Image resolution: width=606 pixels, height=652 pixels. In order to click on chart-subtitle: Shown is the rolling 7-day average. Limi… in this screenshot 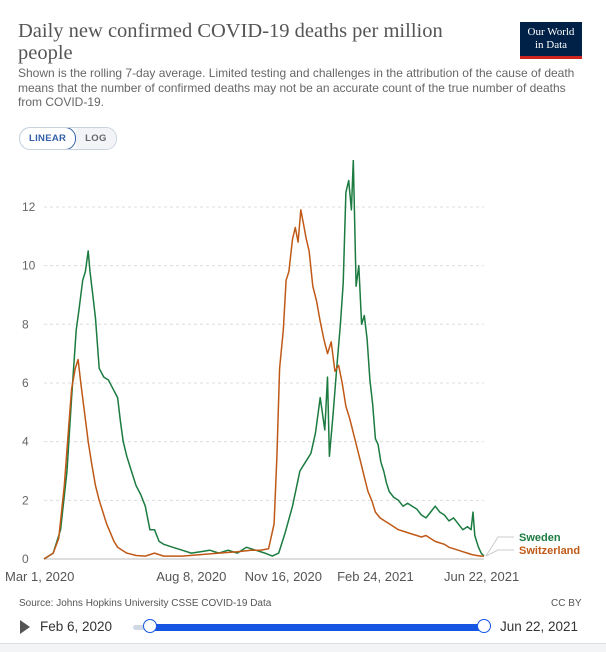, I will do `click(296, 87)`.